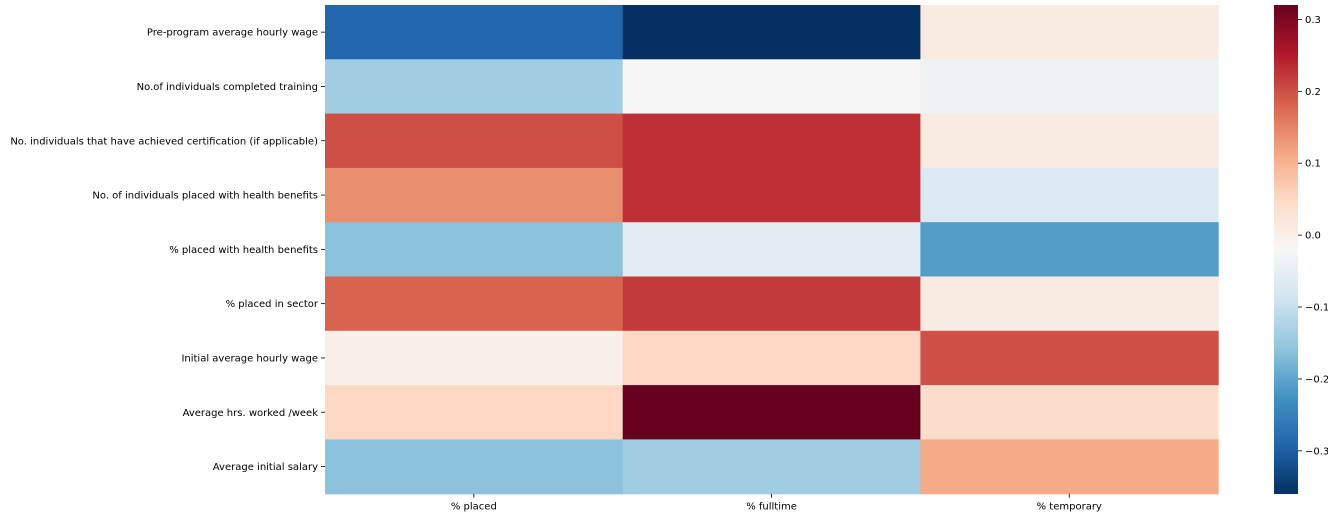  Describe the element at coordinates (1286, 249) in the screenshot. I see `colorbar-gradient` at that location.